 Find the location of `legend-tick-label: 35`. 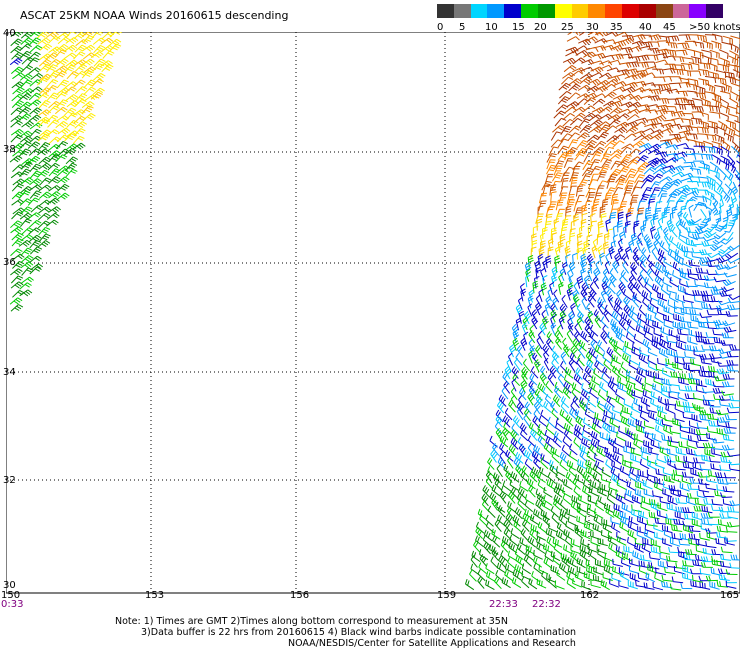

legend-tick-label: 35 is located at coordinates (616, 27).